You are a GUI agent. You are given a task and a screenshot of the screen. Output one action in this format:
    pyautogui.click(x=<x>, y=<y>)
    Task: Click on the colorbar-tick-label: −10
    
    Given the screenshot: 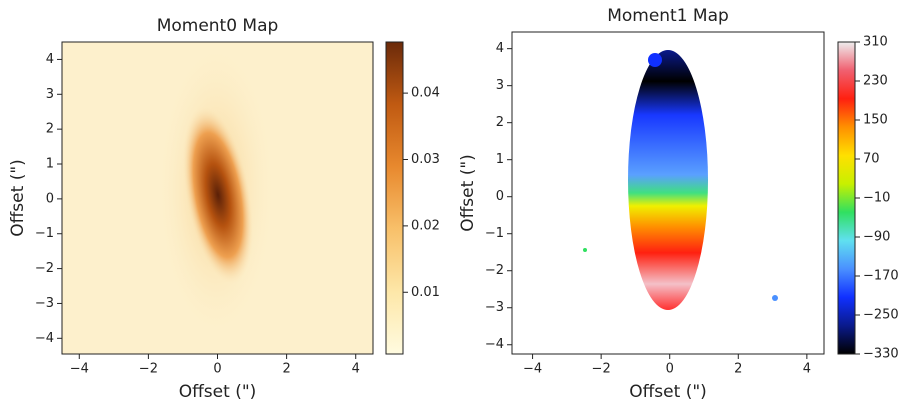 What is the action you would take?
    pyautogui.click(x=876, y=198)
    